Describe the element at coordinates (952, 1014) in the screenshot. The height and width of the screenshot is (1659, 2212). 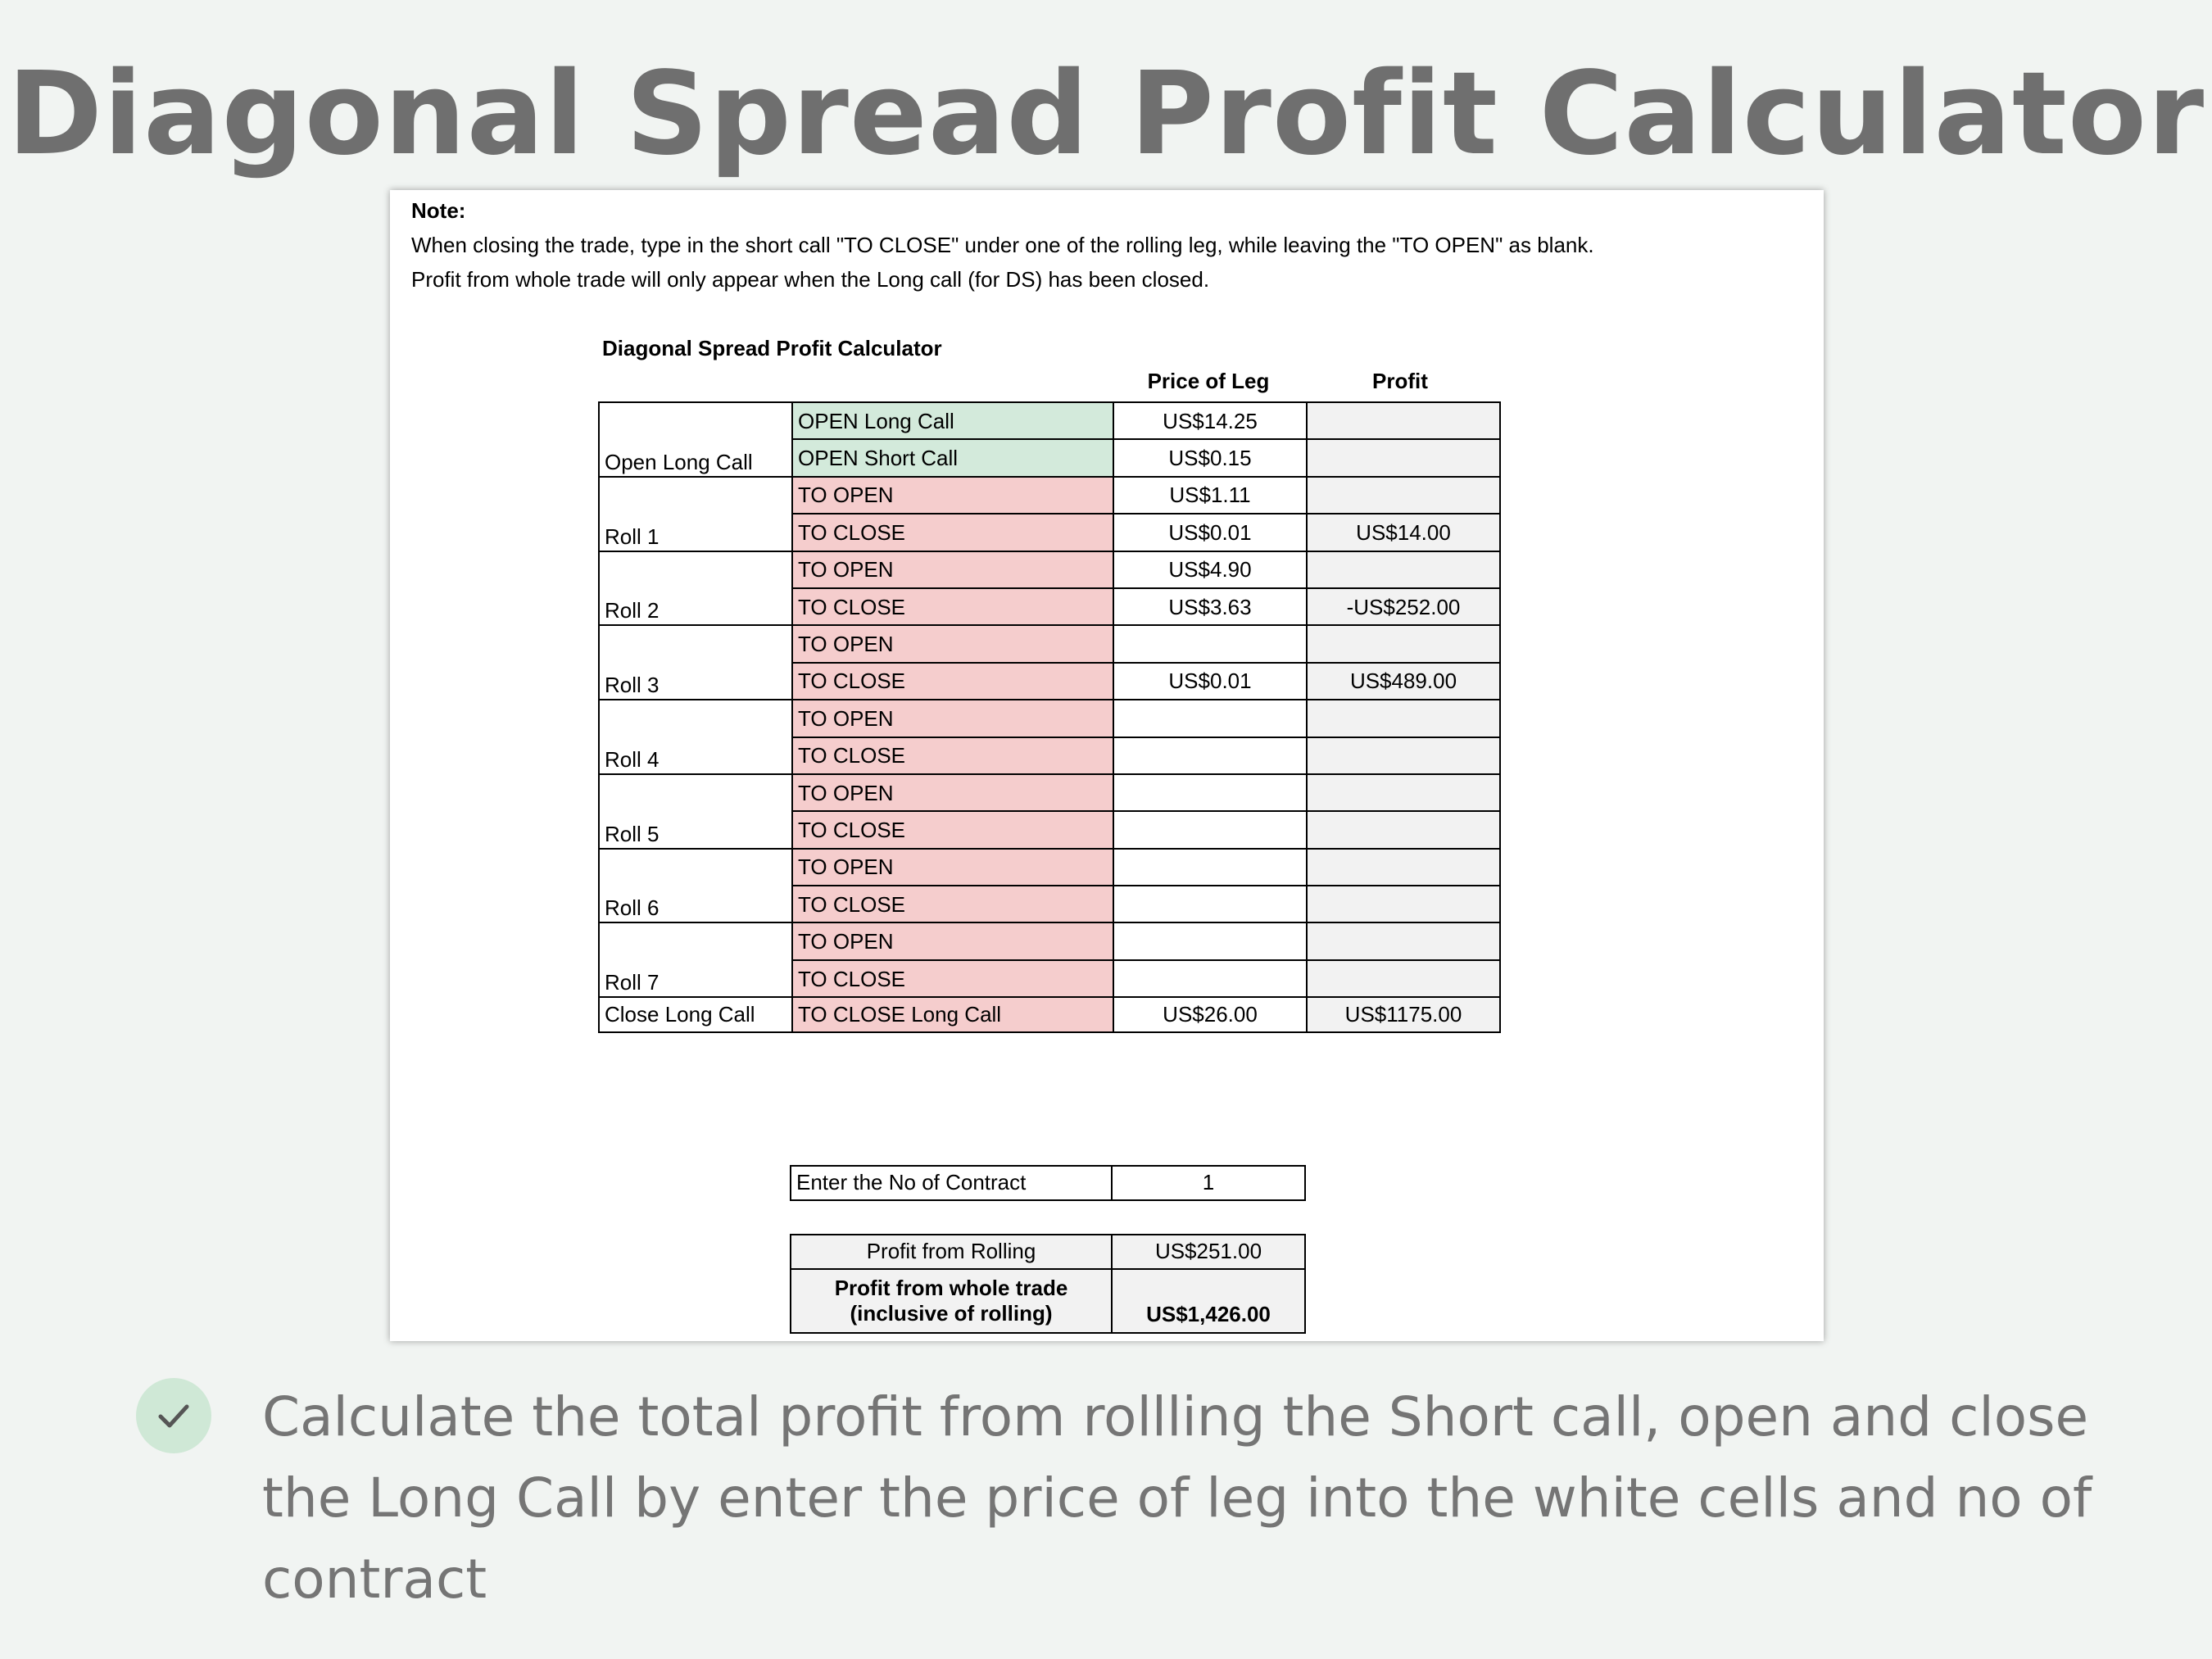
I see `leg-label: TO CLOSE Long Call` at that location.